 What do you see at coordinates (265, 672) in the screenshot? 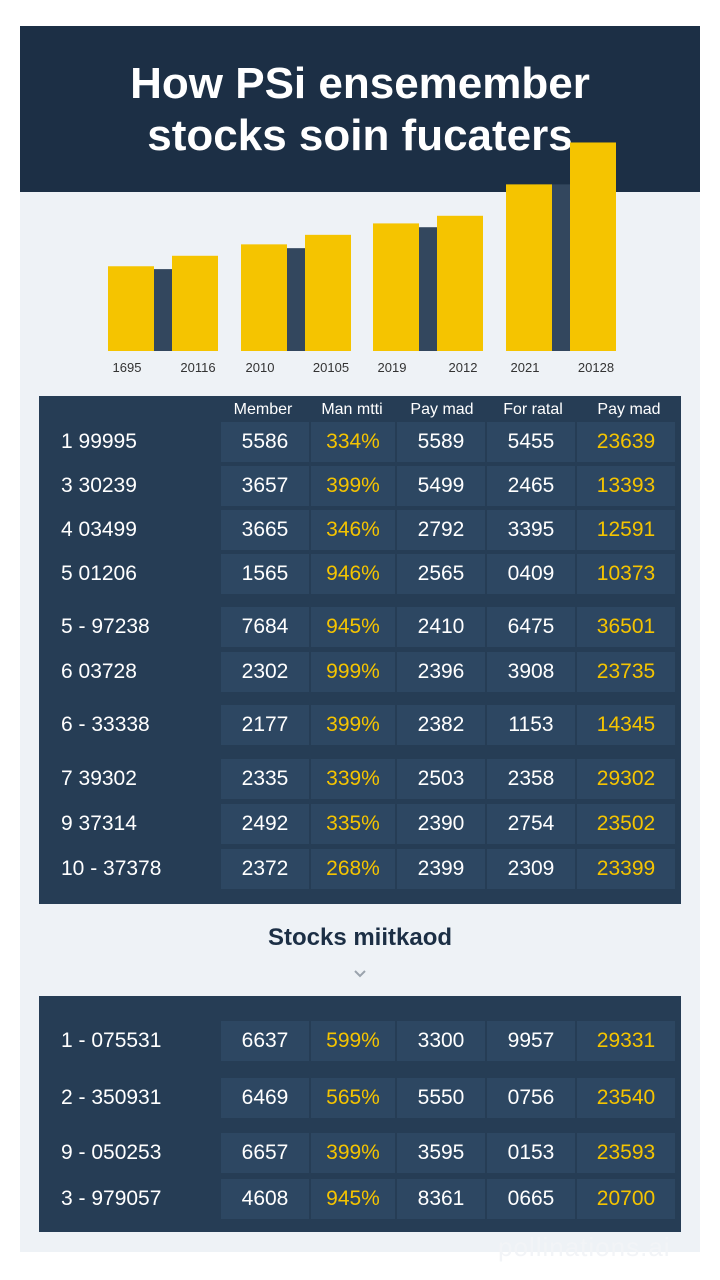
I see `cell-c1: 2302` at bounding box center [265, 672].